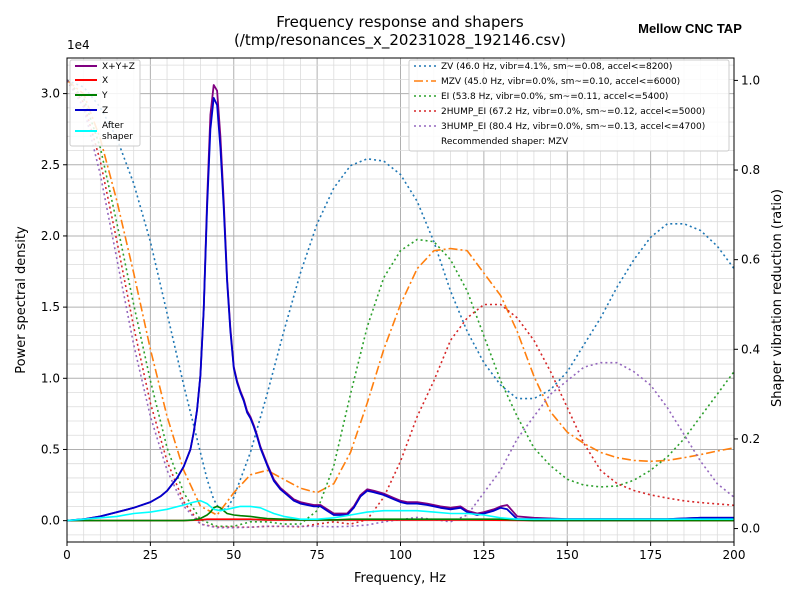 This screenshot has height=600, width=800. What do you see at coordinates (67, 555) in the screenshot?
I see `x-tick-label: 0` at bounding box center [67, 555].